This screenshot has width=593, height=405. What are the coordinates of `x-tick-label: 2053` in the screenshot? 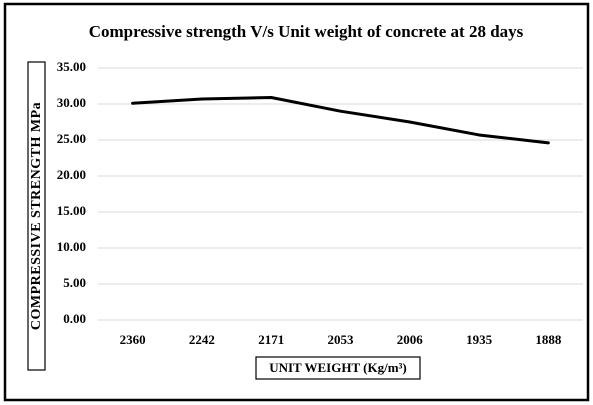 It's located at (341, 339).